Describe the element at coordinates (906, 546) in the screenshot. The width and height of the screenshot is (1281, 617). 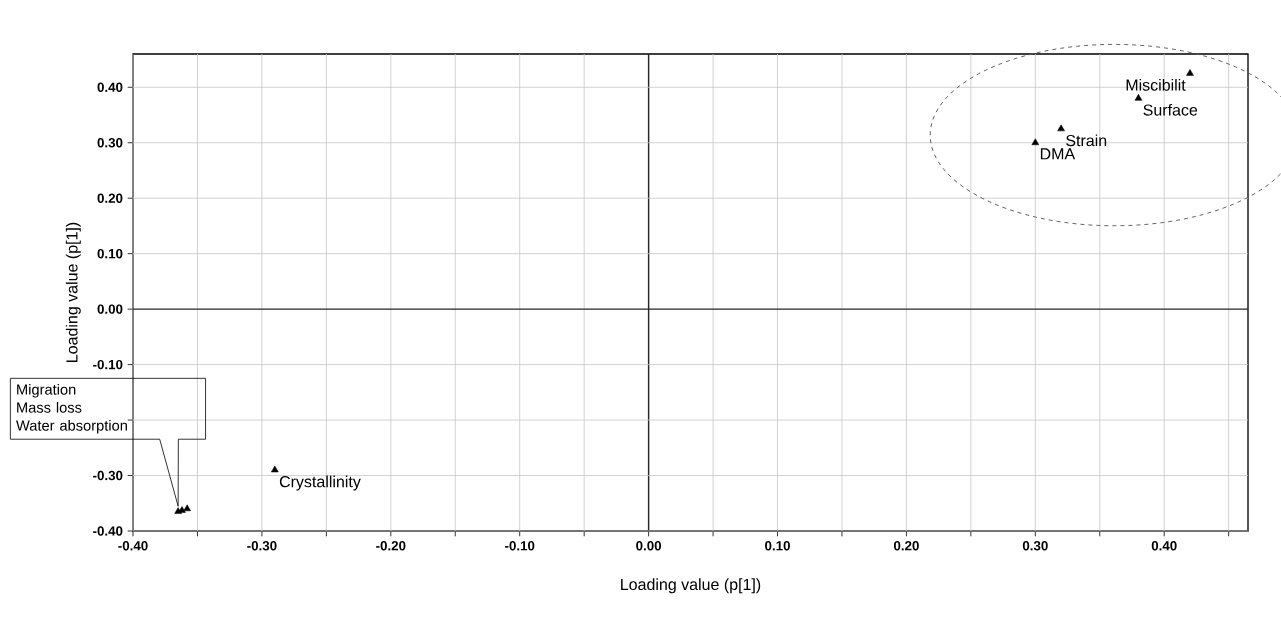
I see `x-tick-label: 0.20` at that location.